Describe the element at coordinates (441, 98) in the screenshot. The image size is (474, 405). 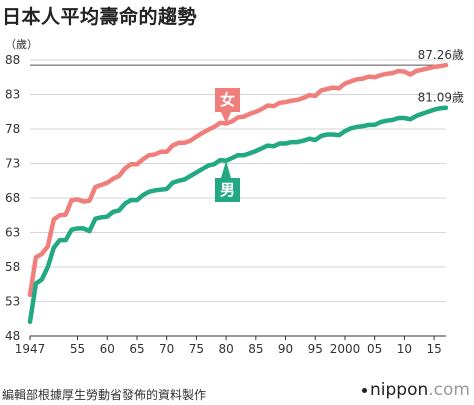
I see `series-end-label-1: 81.09歲` at that location.